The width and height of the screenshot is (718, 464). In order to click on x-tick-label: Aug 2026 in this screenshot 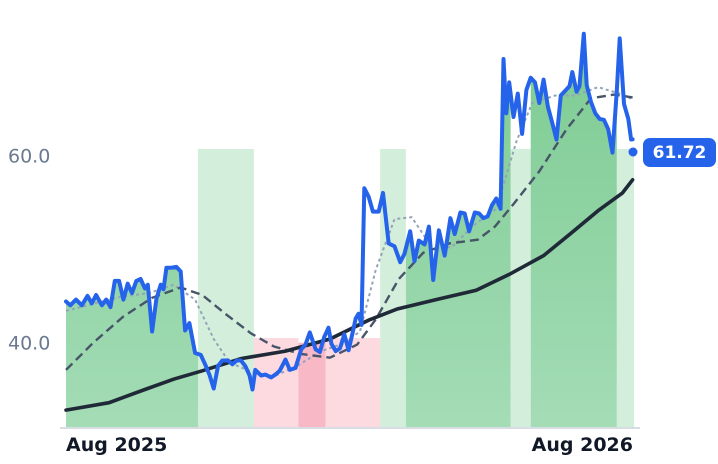, I will do `click(582, 445)`.